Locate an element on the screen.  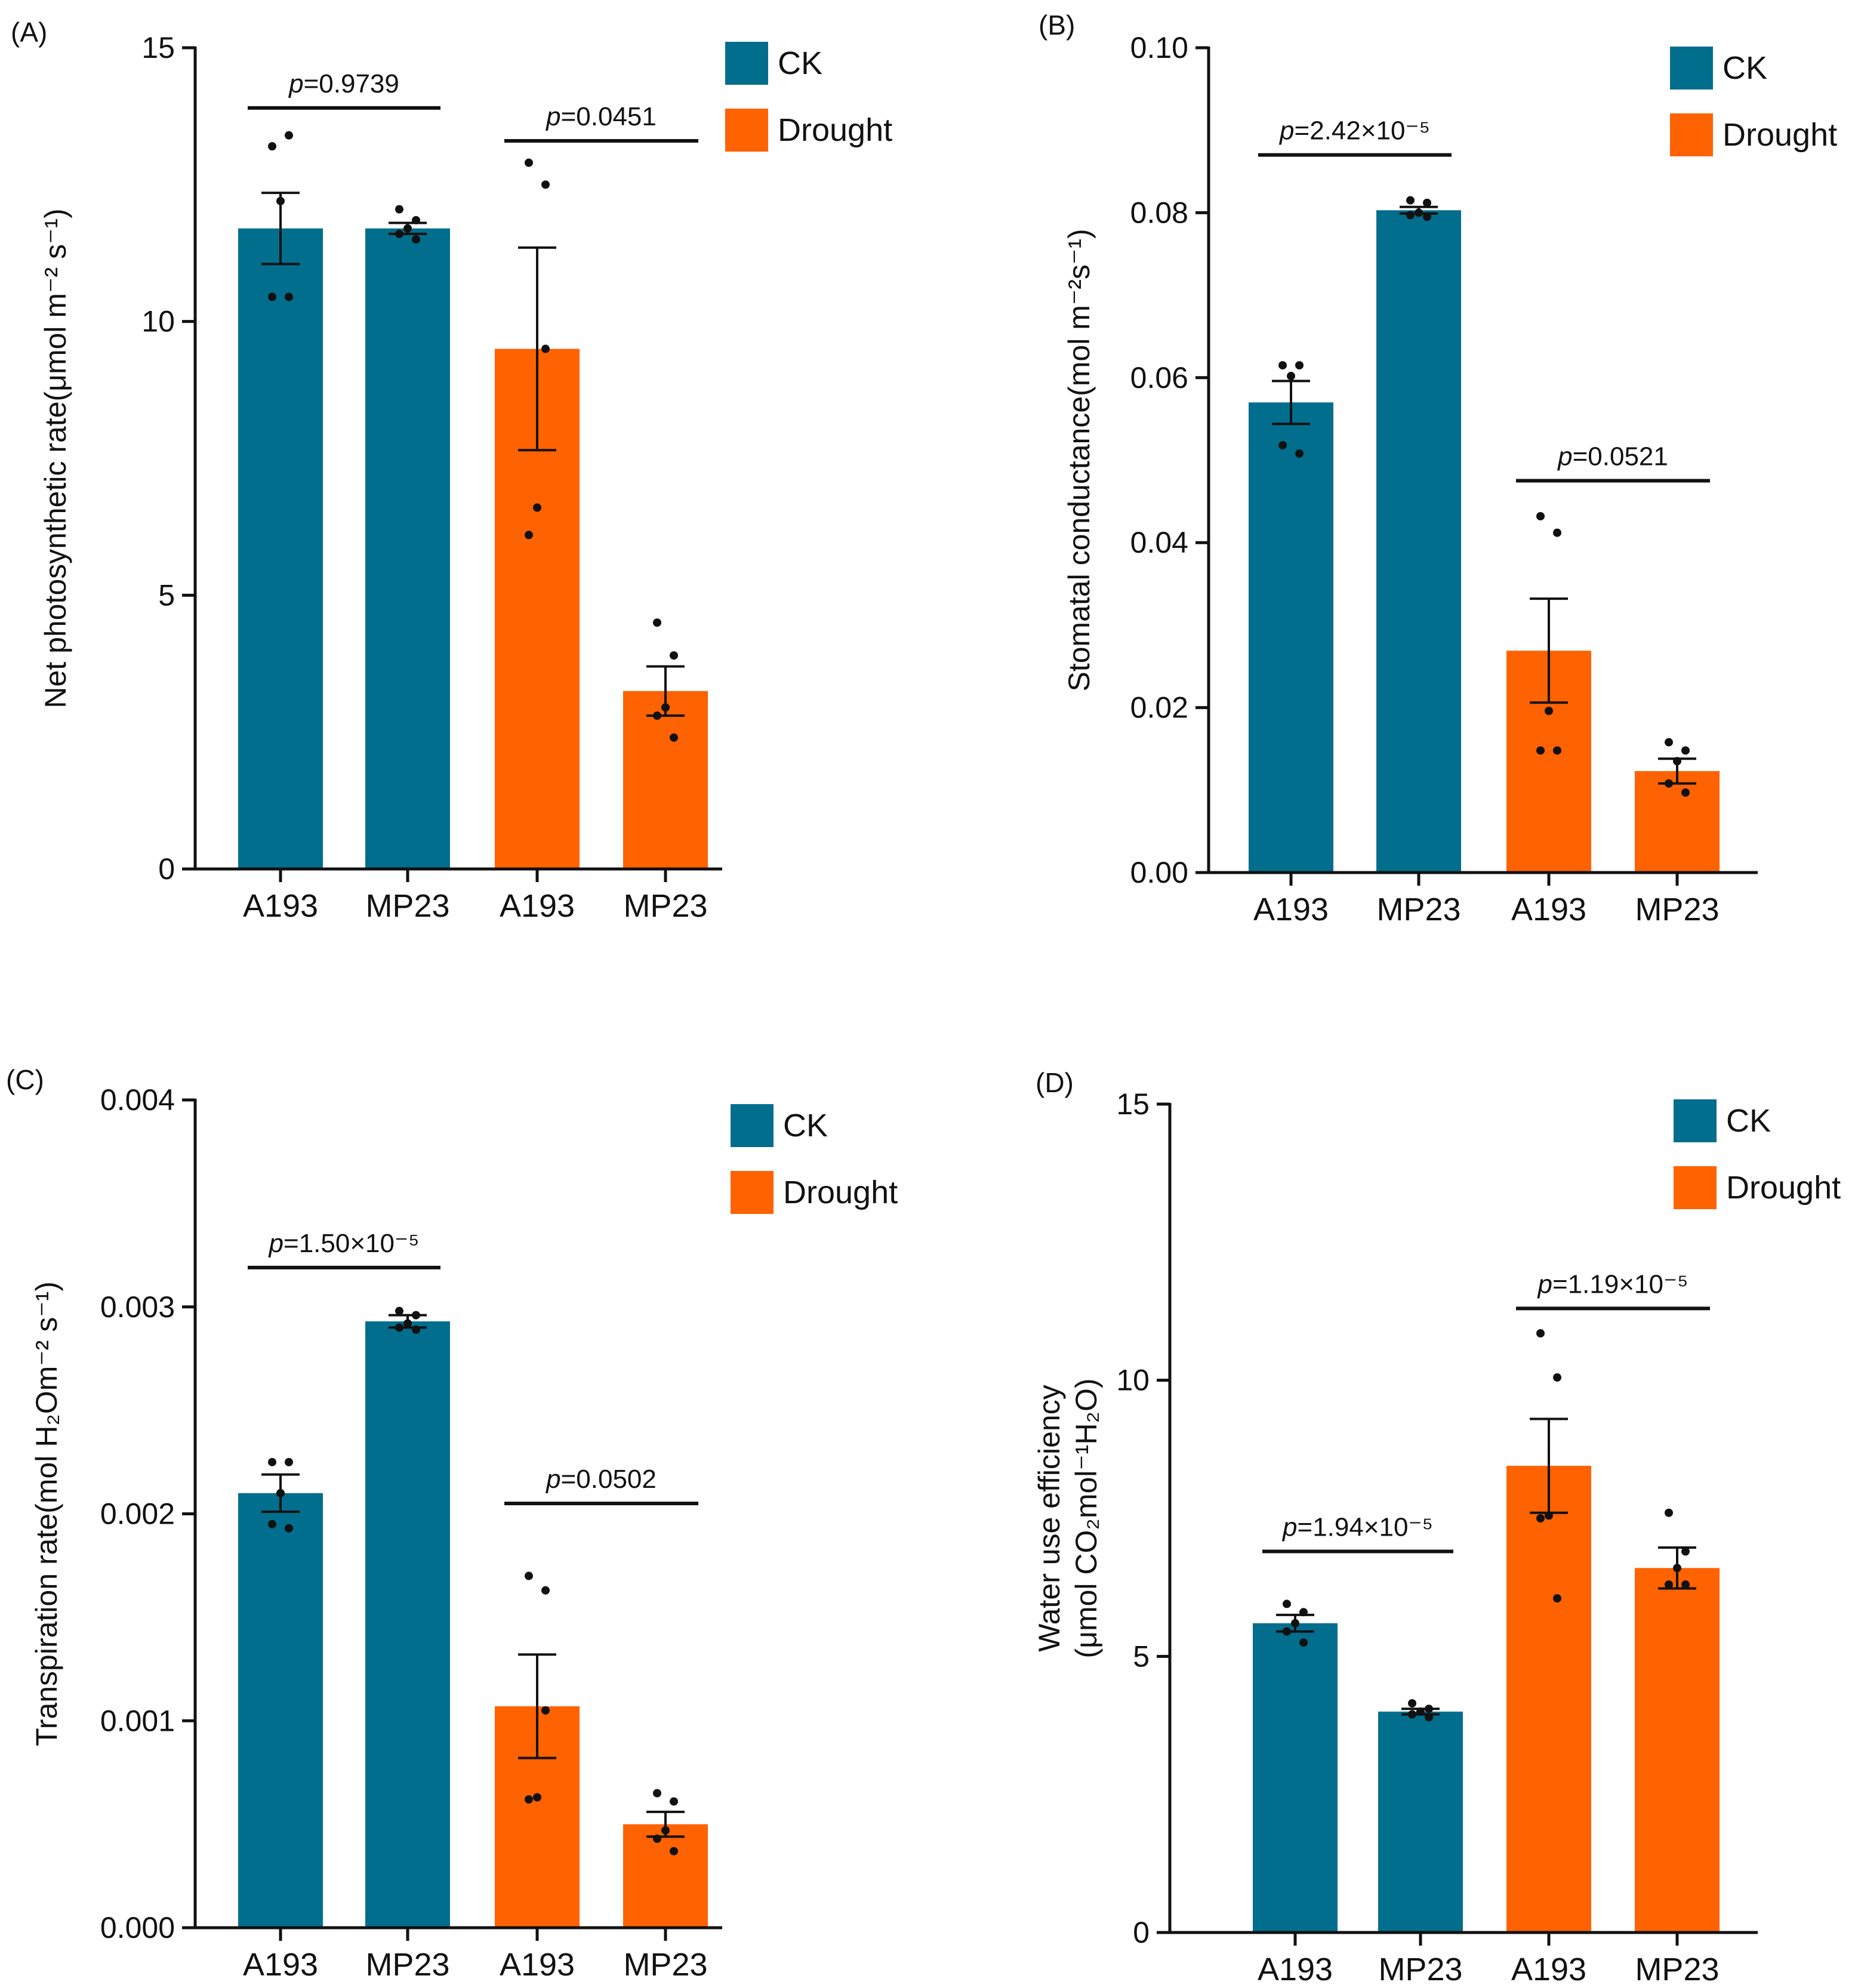
y-tick-label: 0.001 is located at coordinates (138, 1721).